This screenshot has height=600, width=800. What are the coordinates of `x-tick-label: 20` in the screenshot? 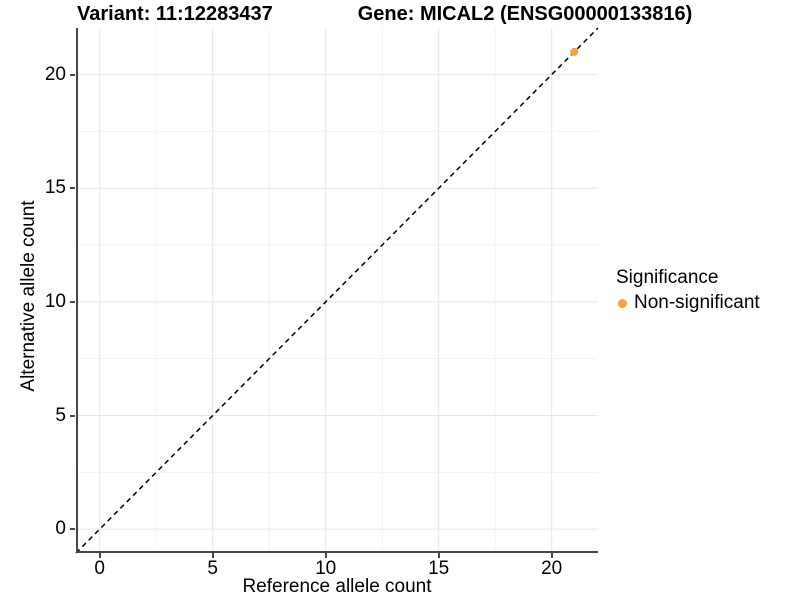 It's located at (552, 568).